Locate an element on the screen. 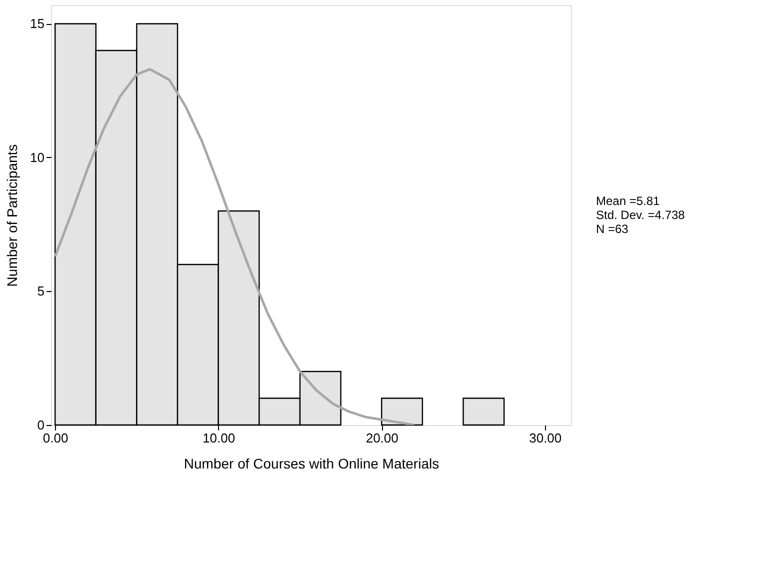 Image resolution: width=773 pixels, height=573 pixels. x-tick-label: 10.00 is located at coordinates (219, 438).